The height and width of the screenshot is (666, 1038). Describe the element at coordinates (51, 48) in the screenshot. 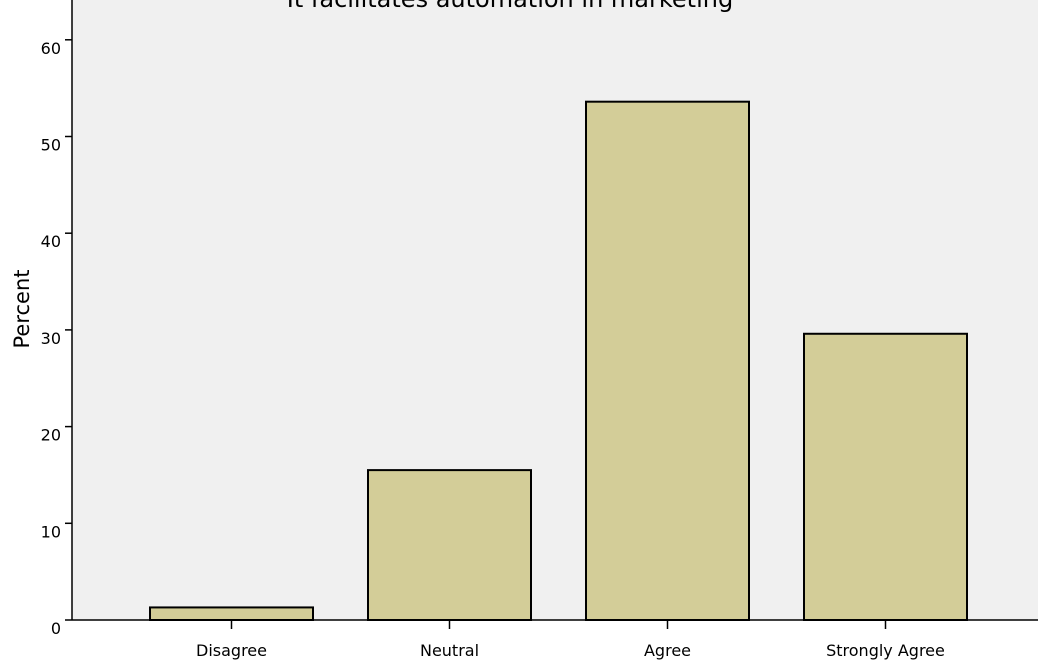

I see `y-tick-label: 60` at that location.